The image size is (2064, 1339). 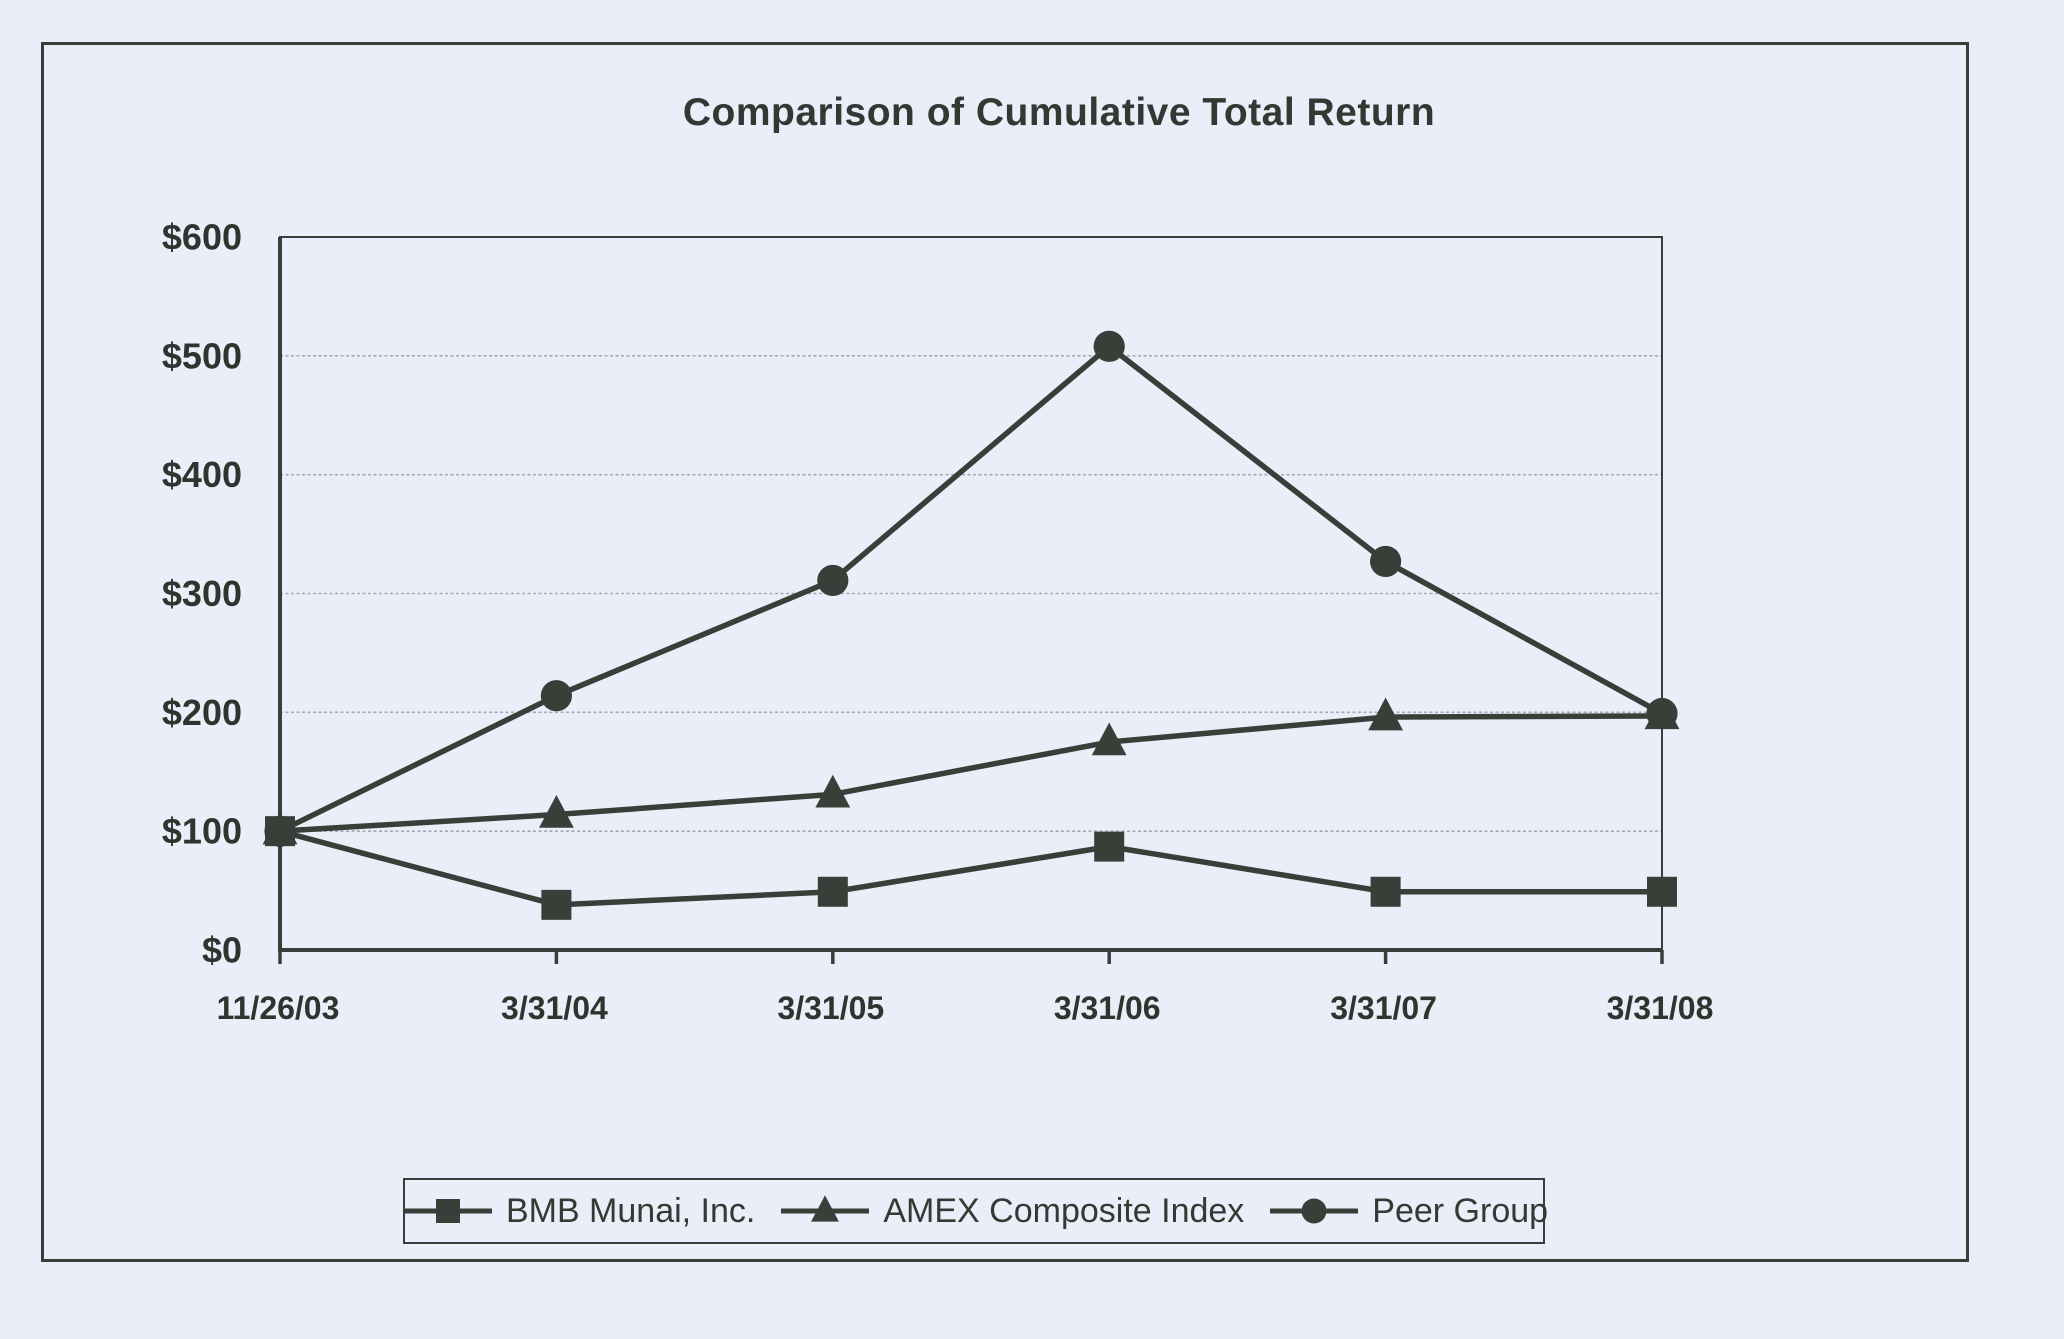 I want to click on y-tick-label: $300, so click(x=202, y=593).